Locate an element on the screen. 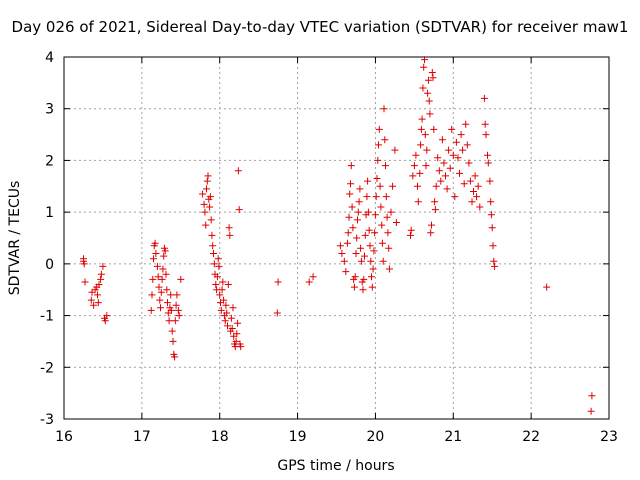 The width and height of the screenshot is (640, 480). y-tick-label: -3 is located at coordinates (47, 420).